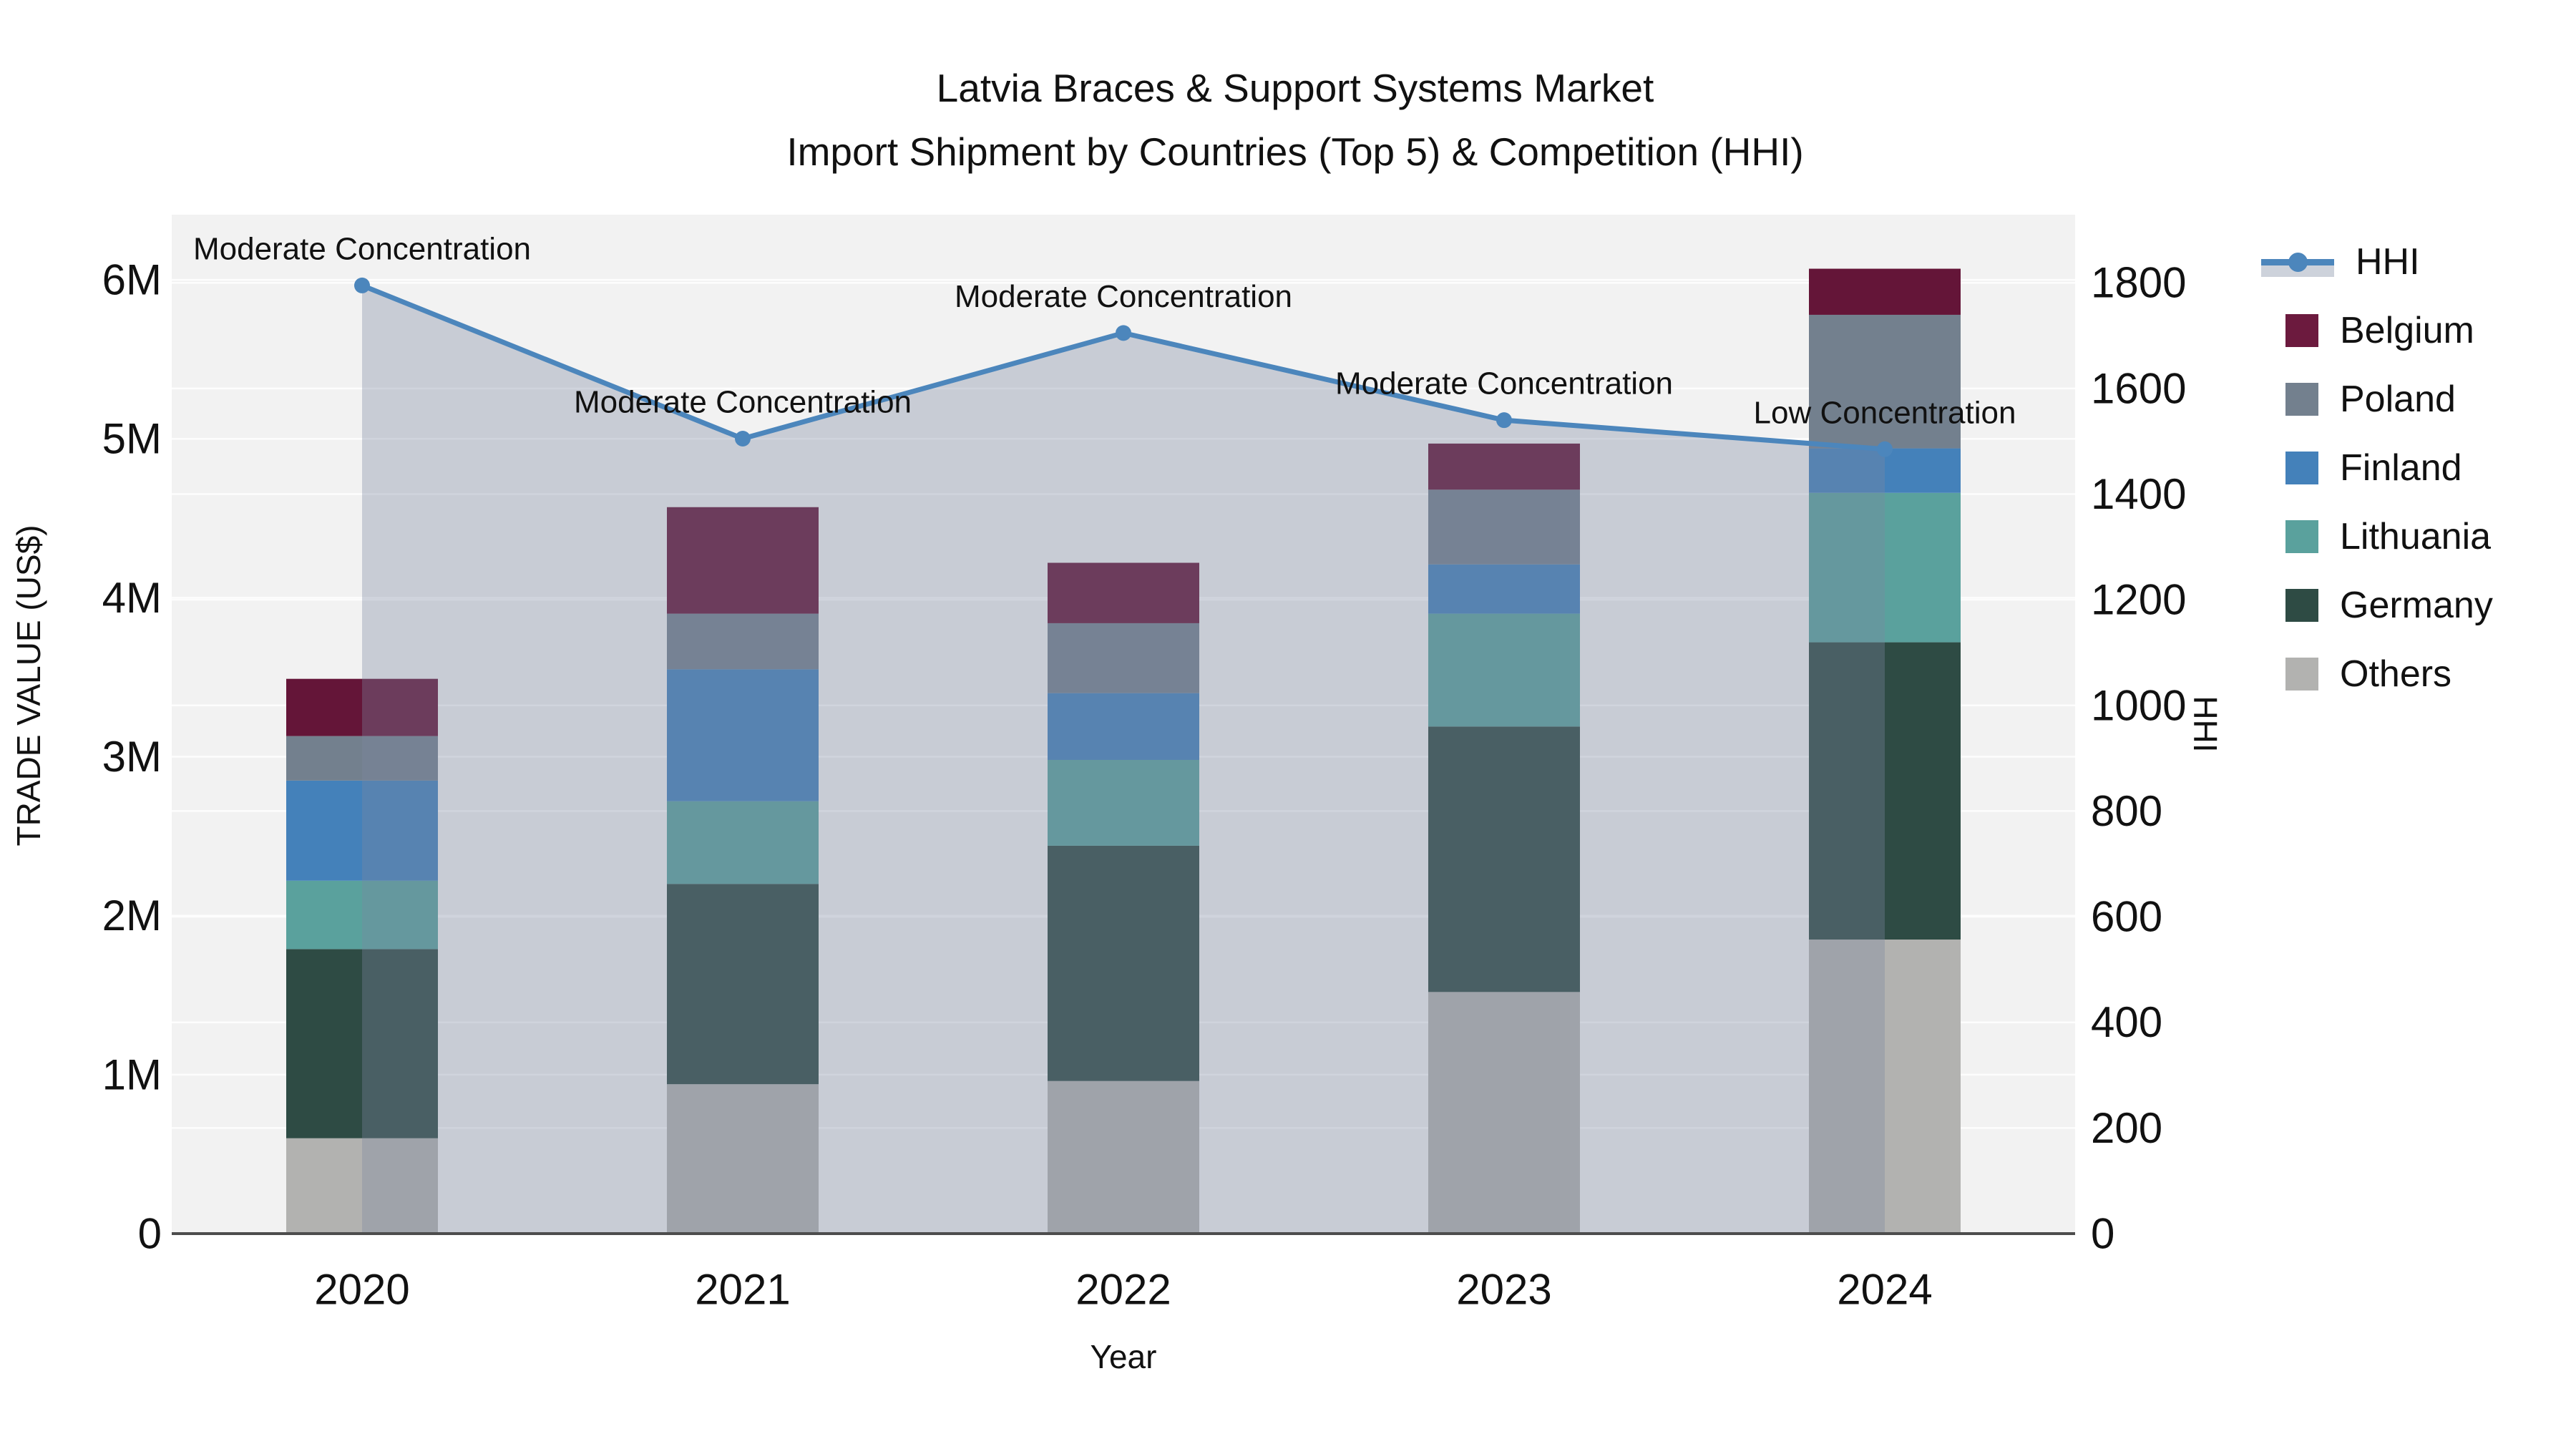 This screenshot has height=1449, width=2576. Describe the element at coordinates (2126, 1128) in the screenshot. I see `y-right-tick-label: 200` at that location.